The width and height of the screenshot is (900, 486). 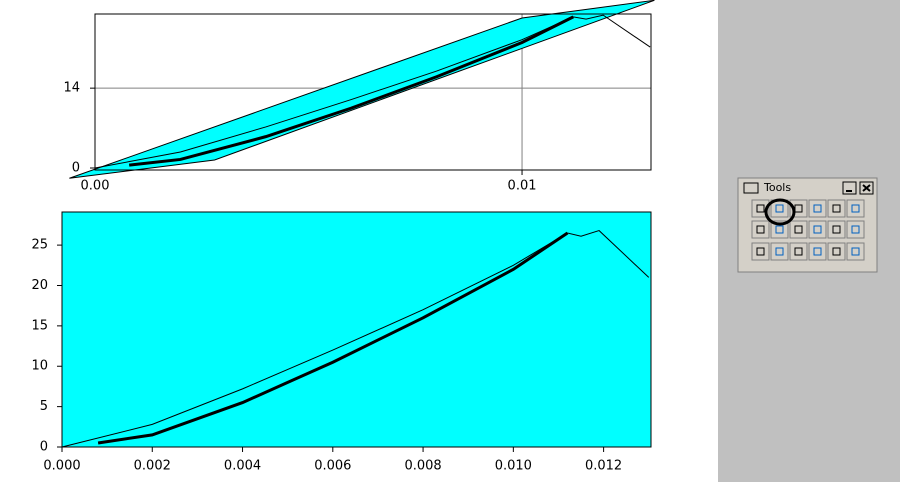 I want to click on tools-icon, so click(x=751, y=188).